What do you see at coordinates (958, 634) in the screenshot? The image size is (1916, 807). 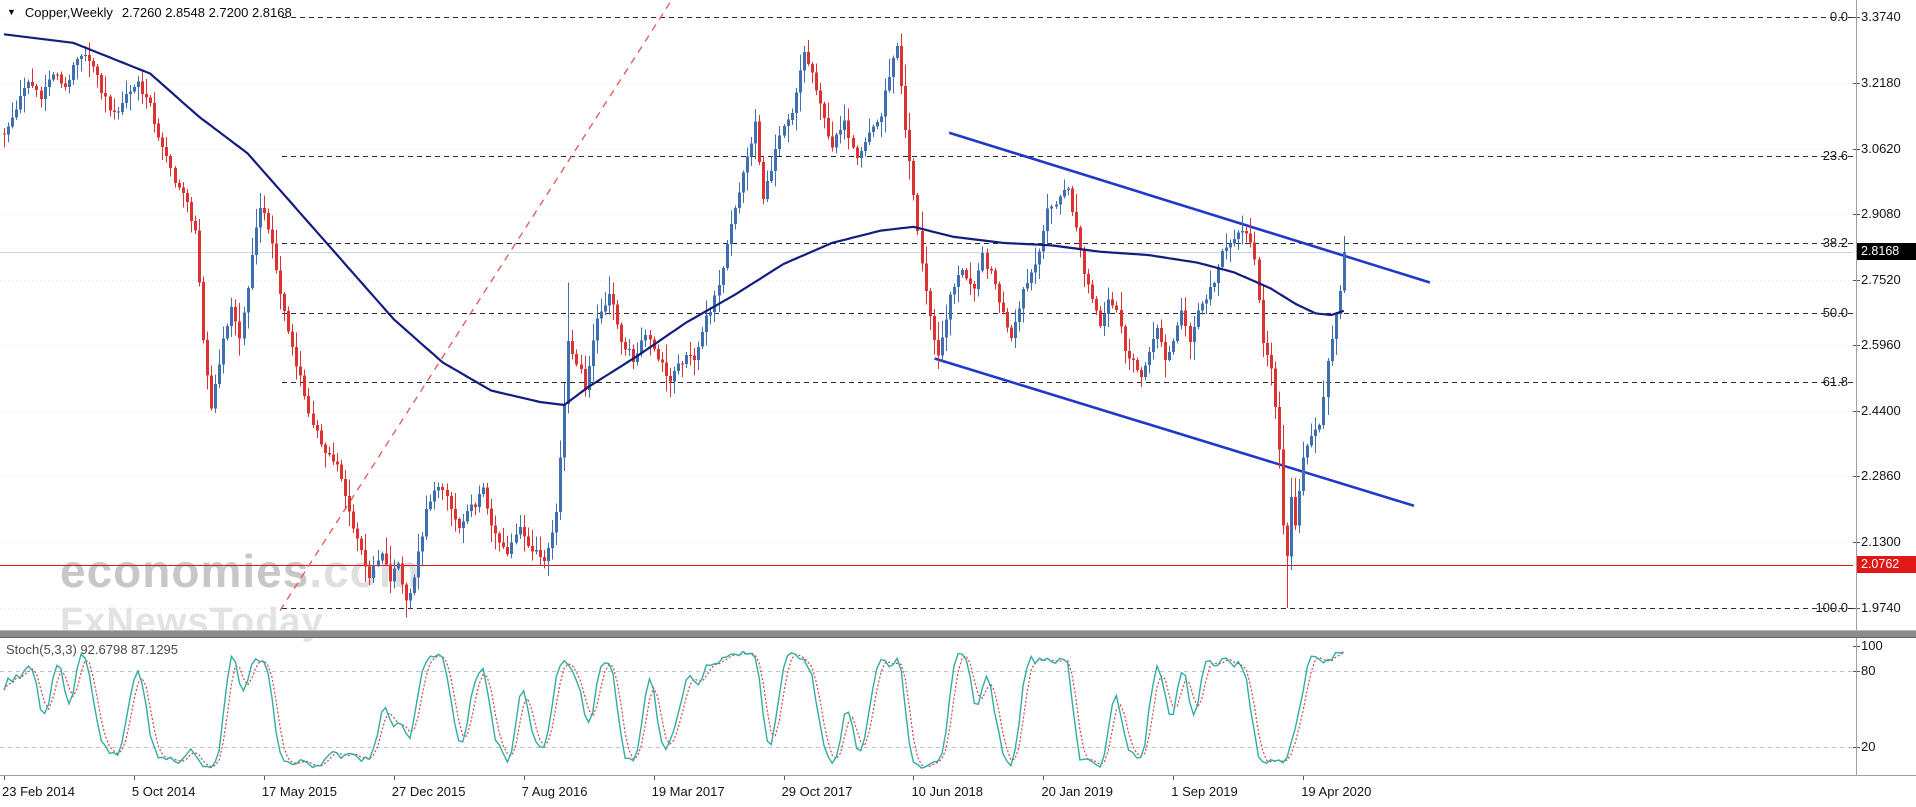 I see `panel-separator` at bounding box center [958, 634].